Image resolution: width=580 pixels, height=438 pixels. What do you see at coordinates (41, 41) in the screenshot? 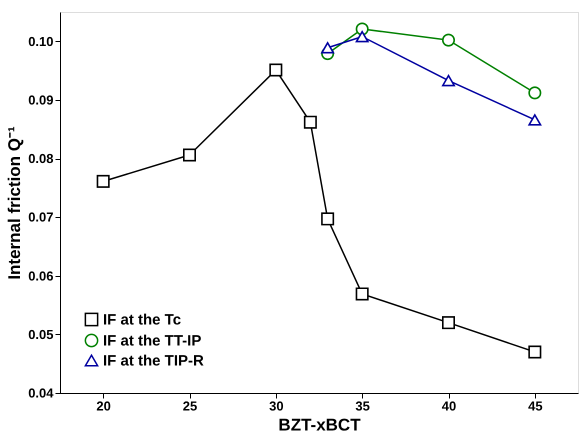
I see `y-tick-label: 0.10` at bounding box center [41, 41].